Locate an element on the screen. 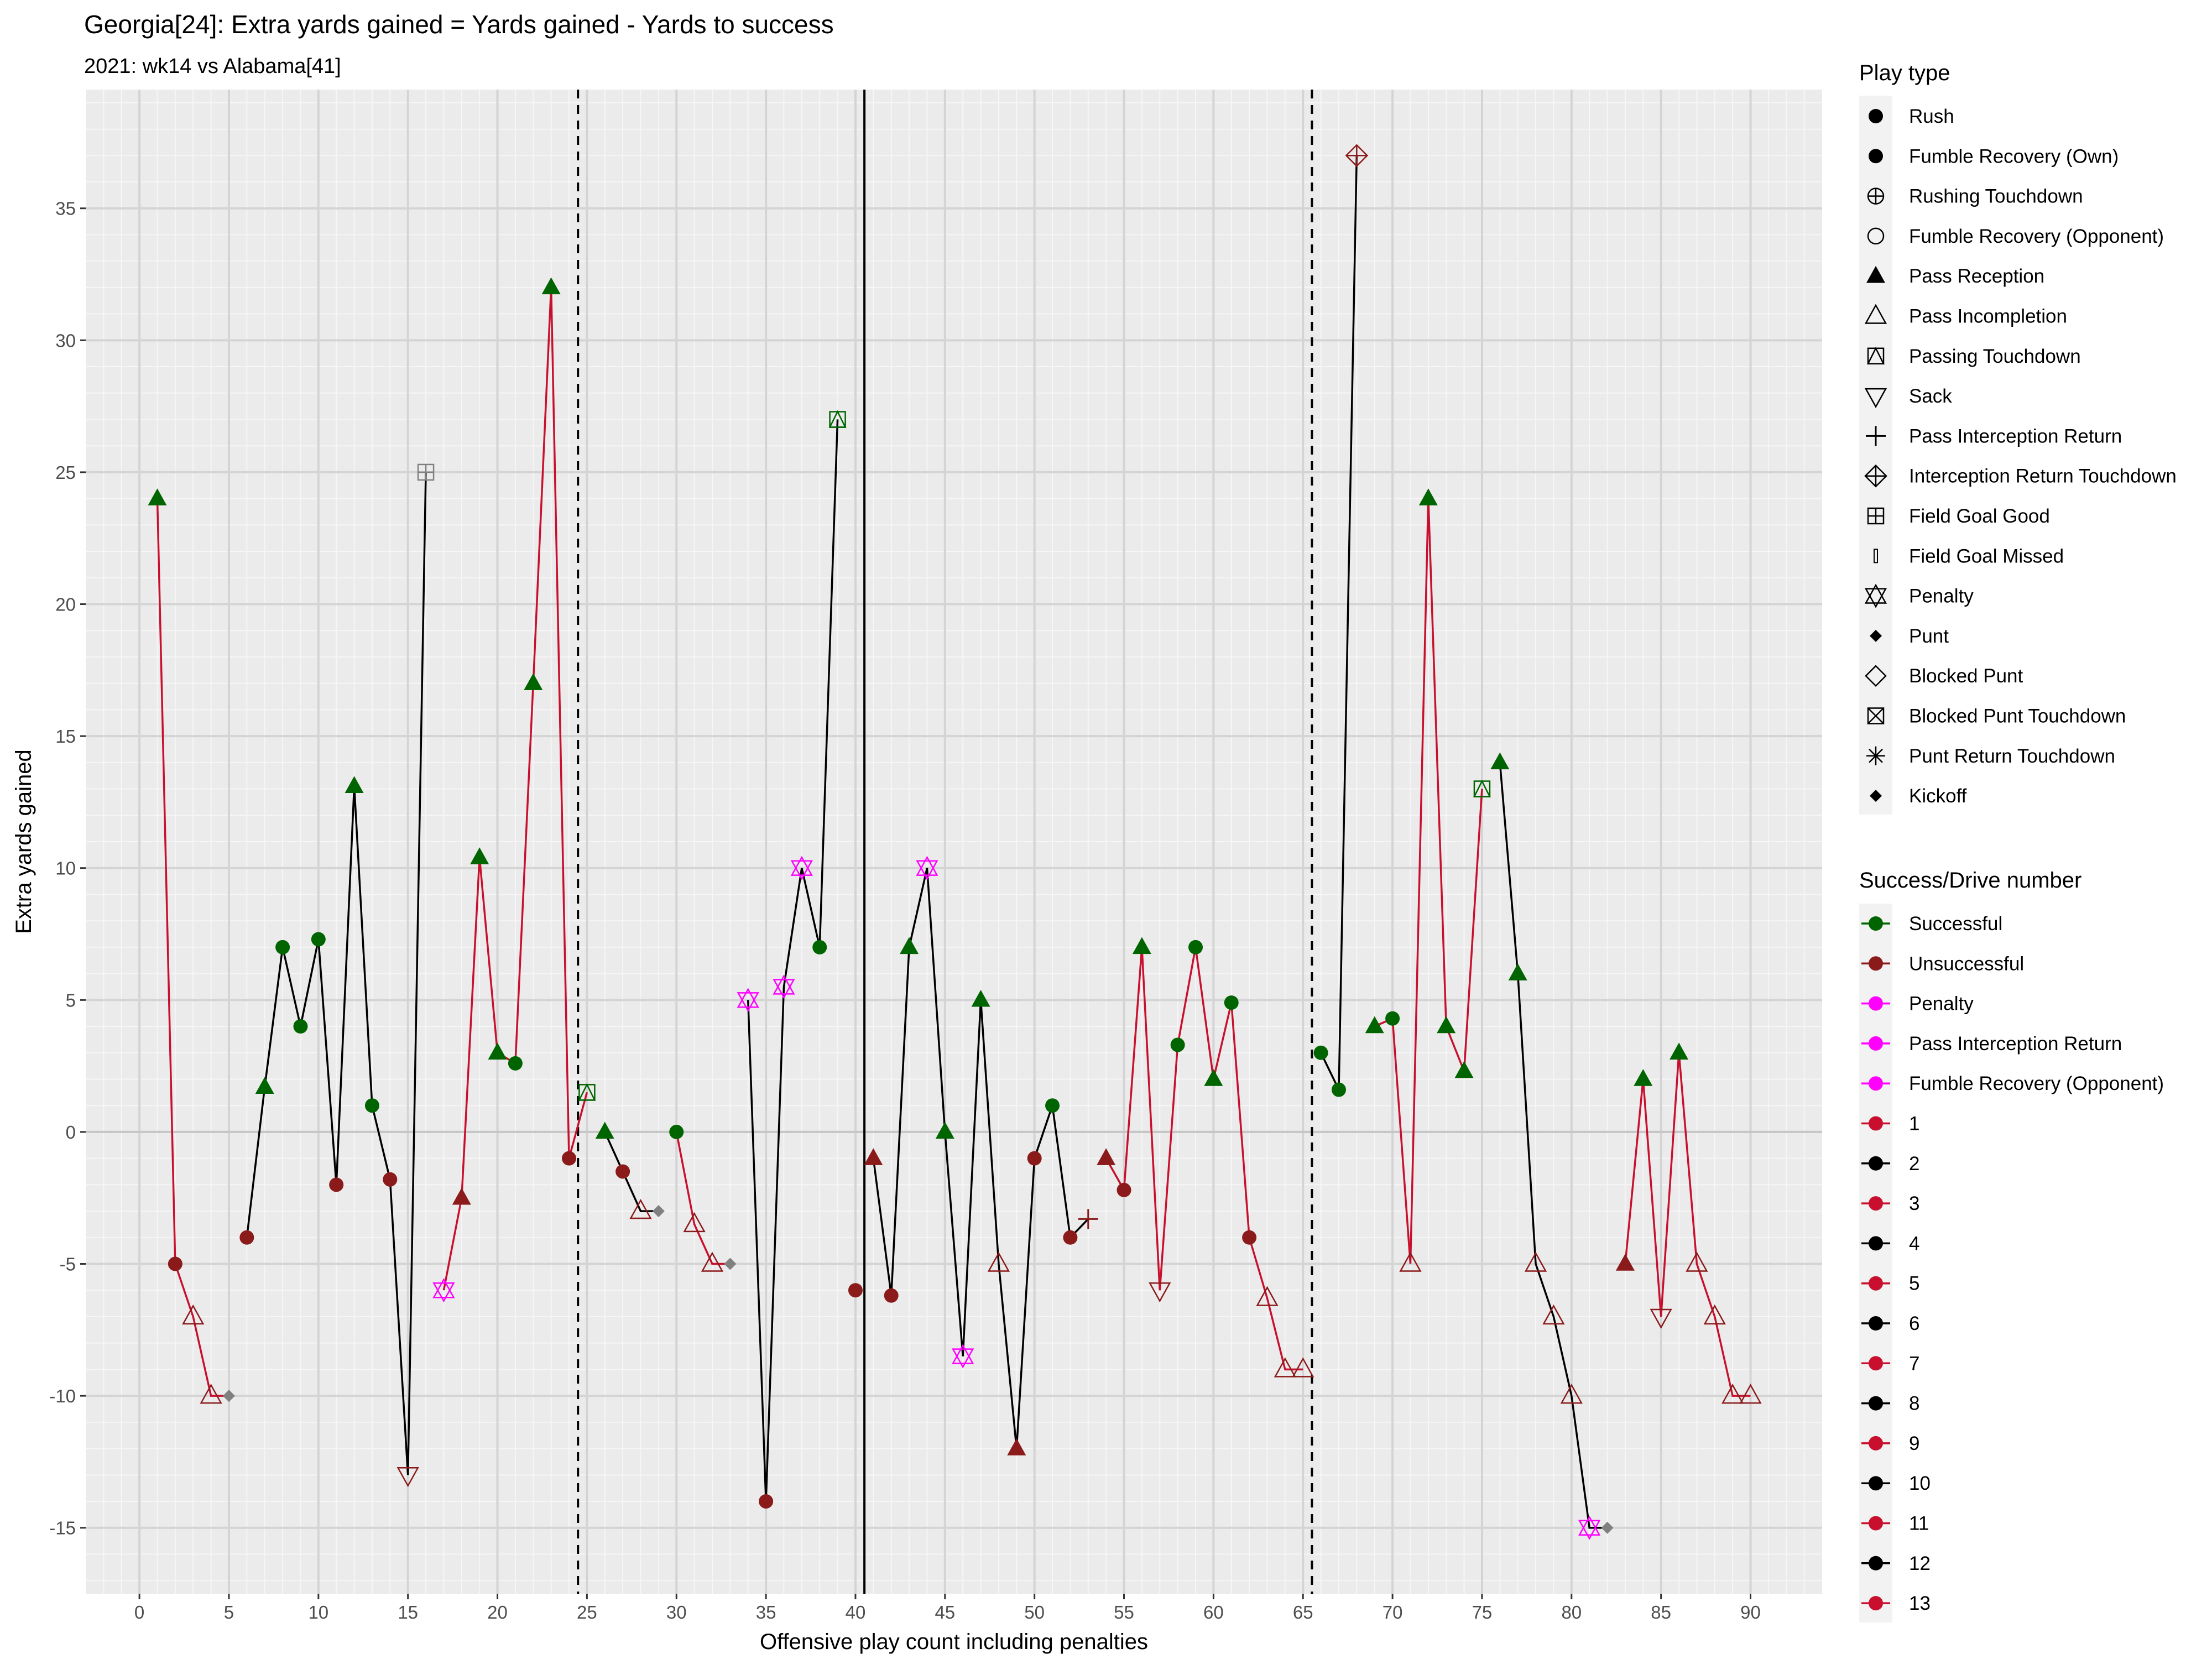  legend-play-type-label: Blocked Punt Touchdown is located at coordinates (2018, 716).